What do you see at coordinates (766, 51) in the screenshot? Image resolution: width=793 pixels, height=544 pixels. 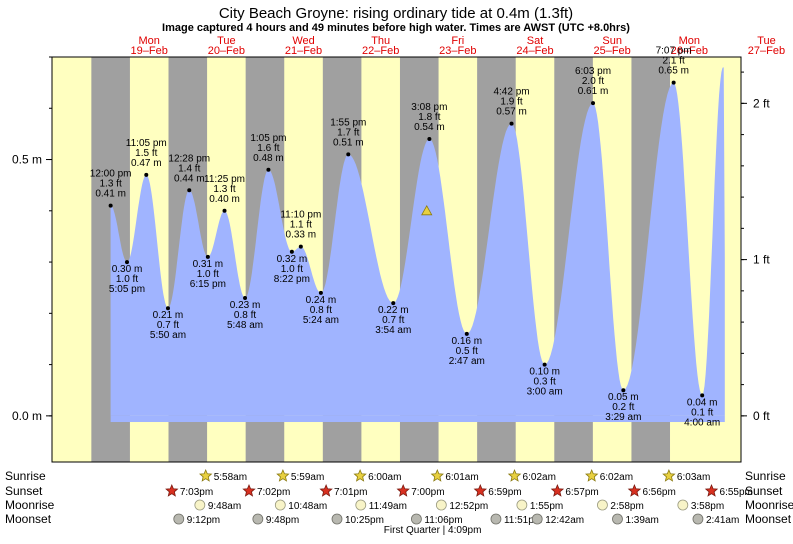 I see `day-date-label: 27–Feb` at bounding box center [766, 51].